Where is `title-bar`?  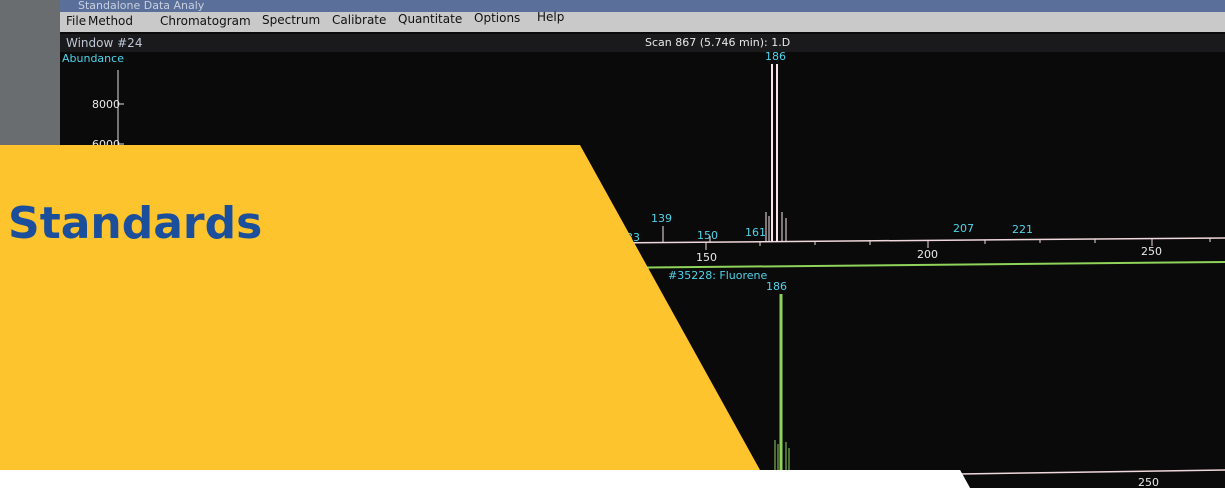 title-bar is located at coordinates (642, 6).